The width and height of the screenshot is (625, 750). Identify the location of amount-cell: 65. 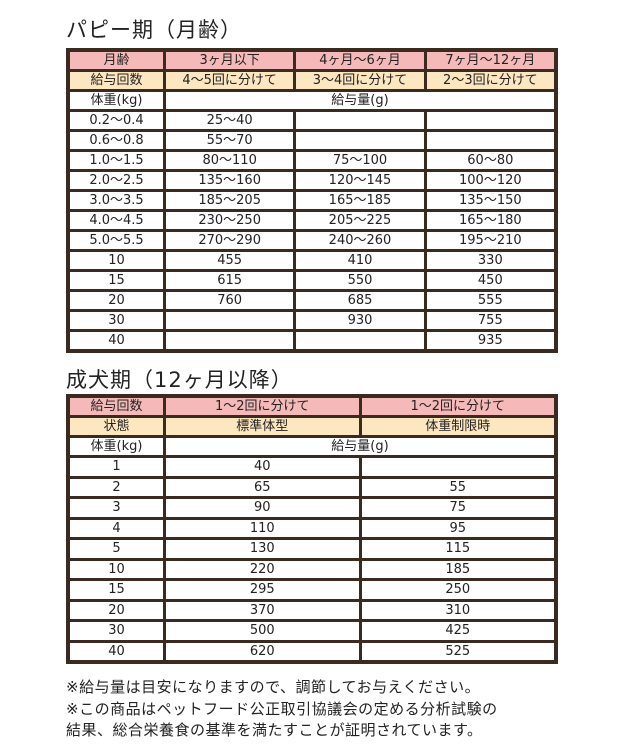
(262, 487).